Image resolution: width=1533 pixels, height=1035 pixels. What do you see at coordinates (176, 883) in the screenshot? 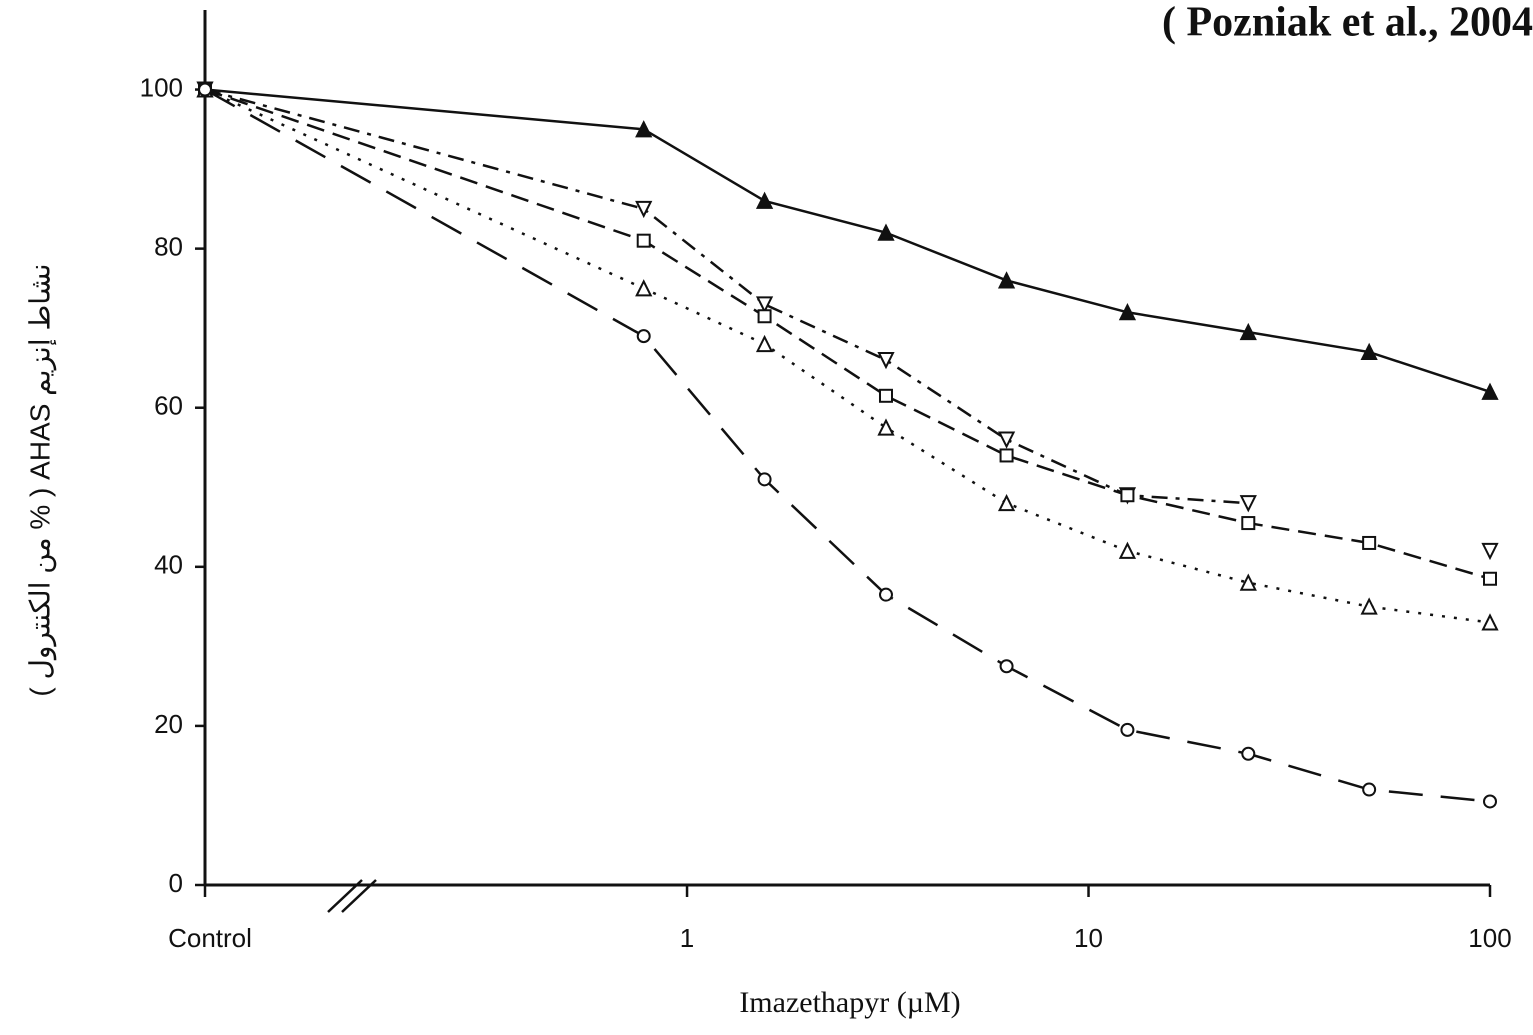
I see `y-tick-label: 0` at bounding box center [176, 883].